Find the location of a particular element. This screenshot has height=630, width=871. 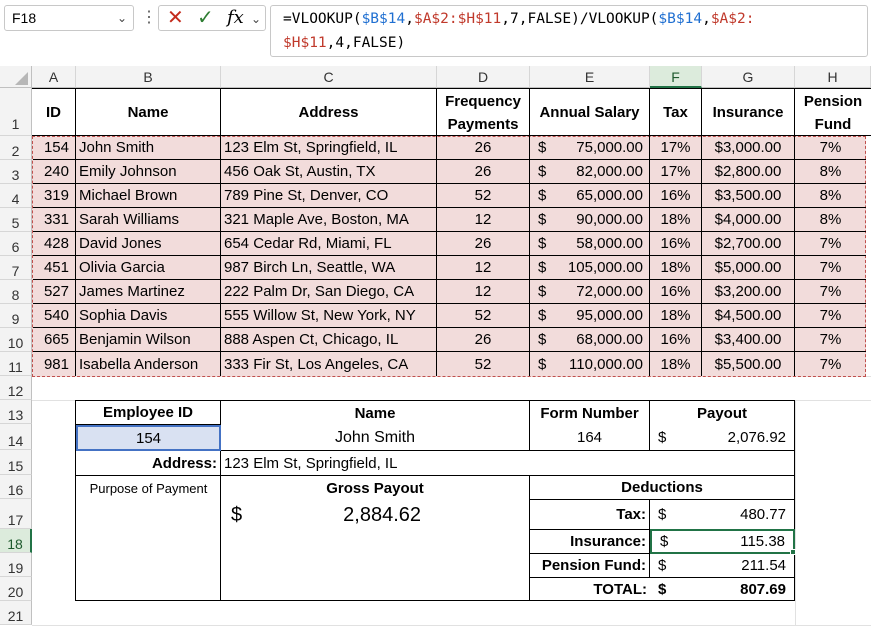

row-header-10: 10 is located at coordinates (16, 340).